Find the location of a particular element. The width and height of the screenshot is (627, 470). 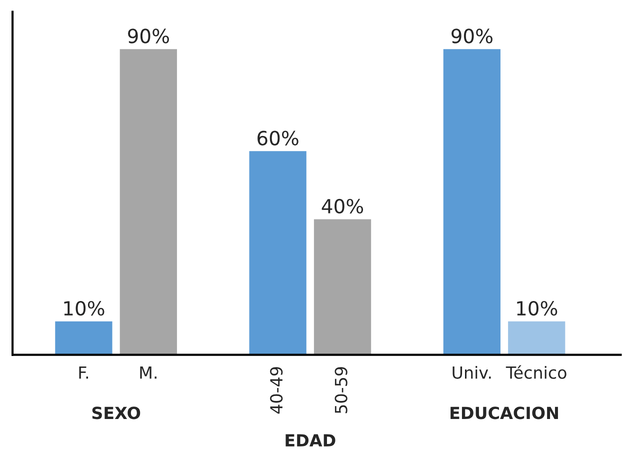

data-label: 40% is located at coordinates (343, 206).